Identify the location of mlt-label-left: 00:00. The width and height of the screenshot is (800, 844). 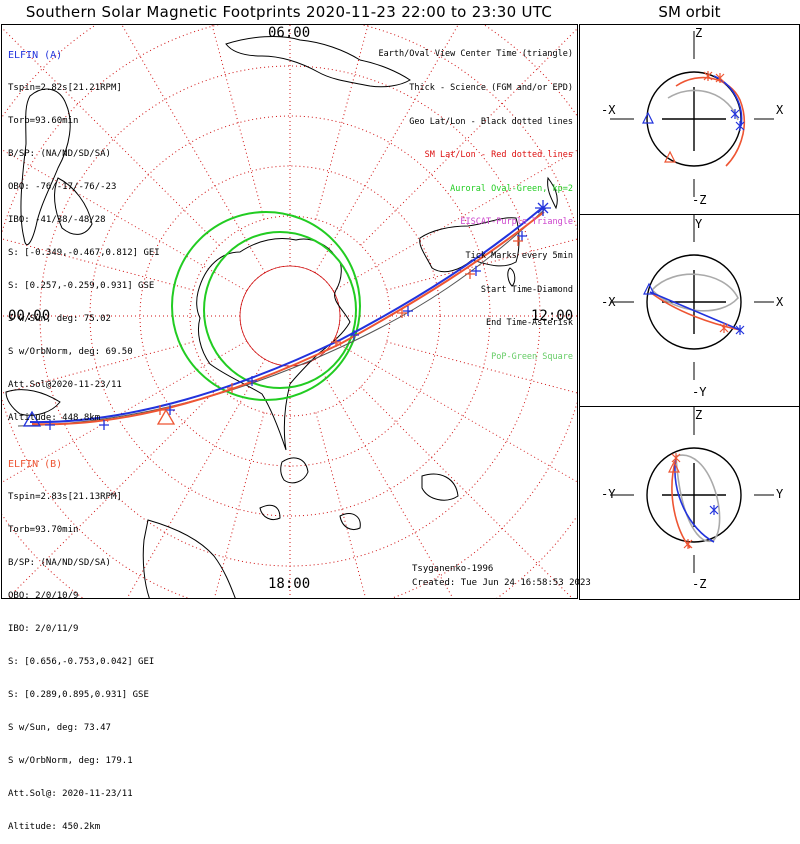
(29, 316).